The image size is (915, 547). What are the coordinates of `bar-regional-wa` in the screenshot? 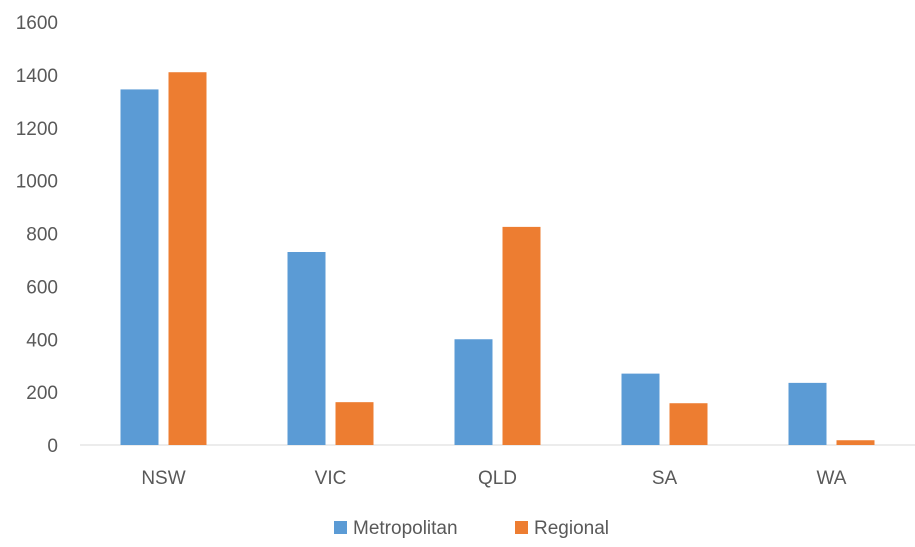 It's located at (855, 442).